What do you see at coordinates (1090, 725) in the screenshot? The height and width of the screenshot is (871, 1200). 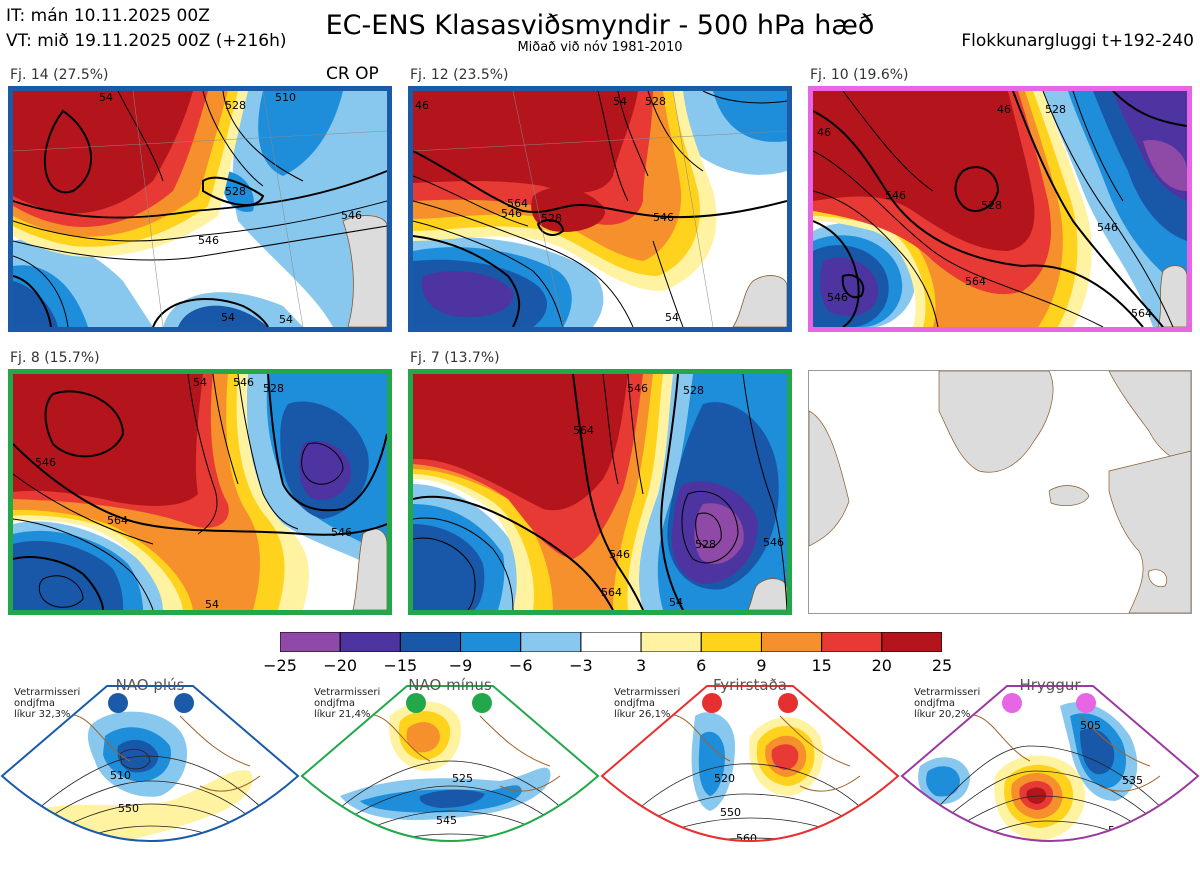 I see `contour-label: 505` at bounding box center [1090, 725].